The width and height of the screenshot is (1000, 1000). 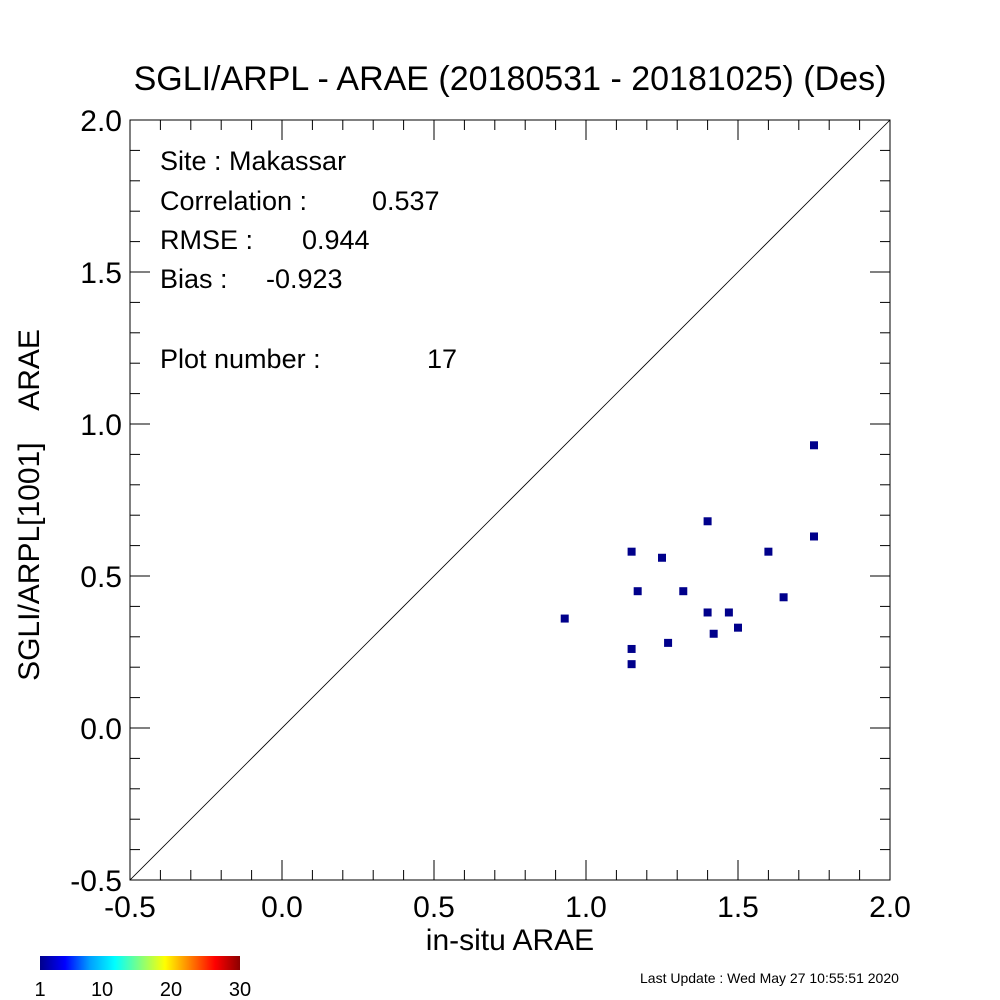 I want to click on data-points, so click(x=689, y=555).